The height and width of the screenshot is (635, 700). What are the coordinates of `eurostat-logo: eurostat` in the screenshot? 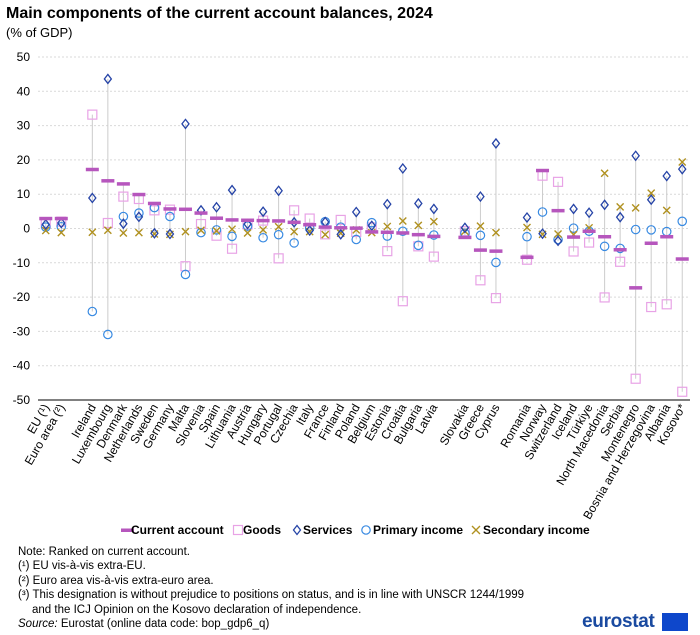 It's located at (637, 622).